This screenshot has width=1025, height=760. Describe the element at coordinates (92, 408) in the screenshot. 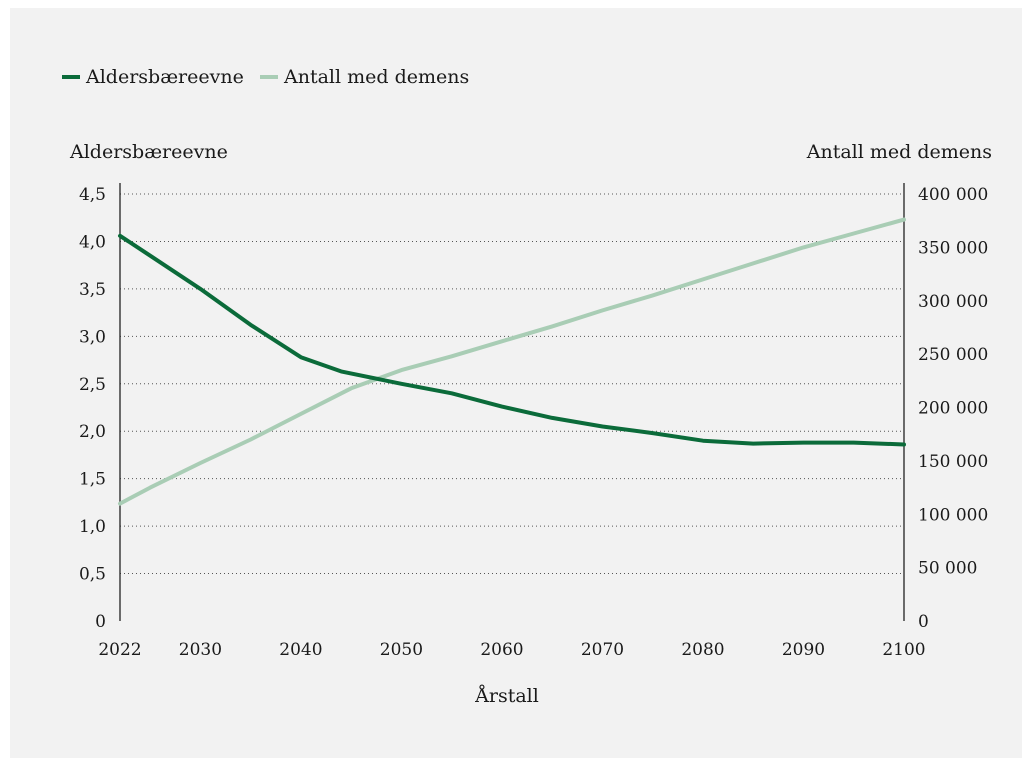

I see `left-tick-labels: 0 0,5 1,0 1,5 2,0 2,5 3,0 3,5 4,0 4,5` at that location.